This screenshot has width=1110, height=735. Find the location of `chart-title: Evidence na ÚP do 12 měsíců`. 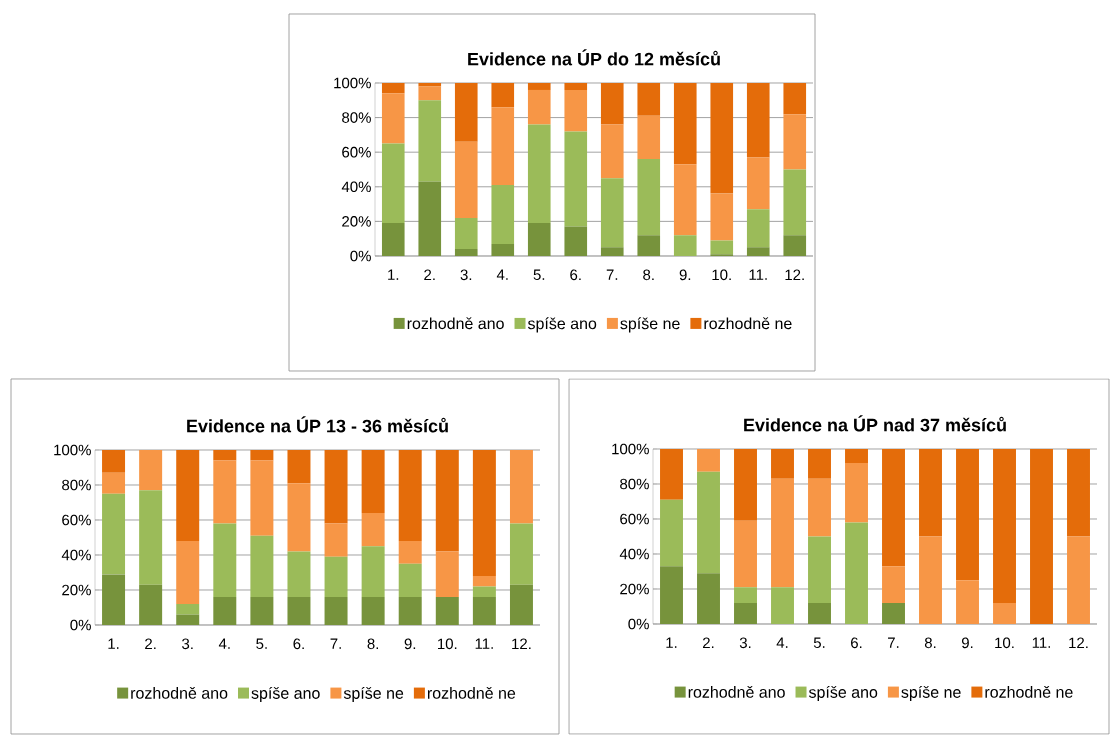

chart-title: Evidence na ÚP do 12 měsíců is located at coordinates (594, 57).